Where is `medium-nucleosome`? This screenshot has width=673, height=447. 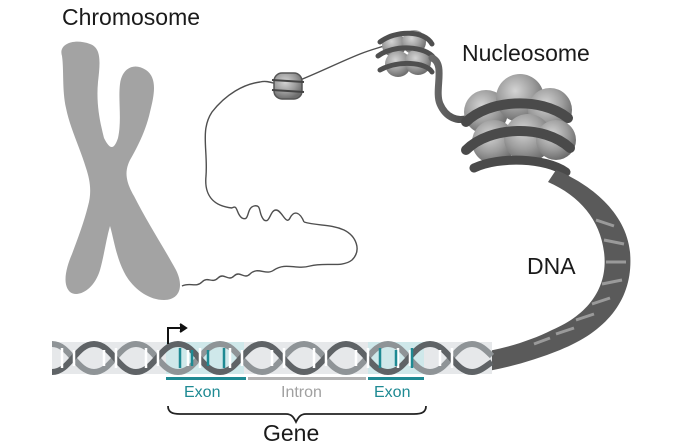 medium-nucleosome is located at coordinates (406, 53).